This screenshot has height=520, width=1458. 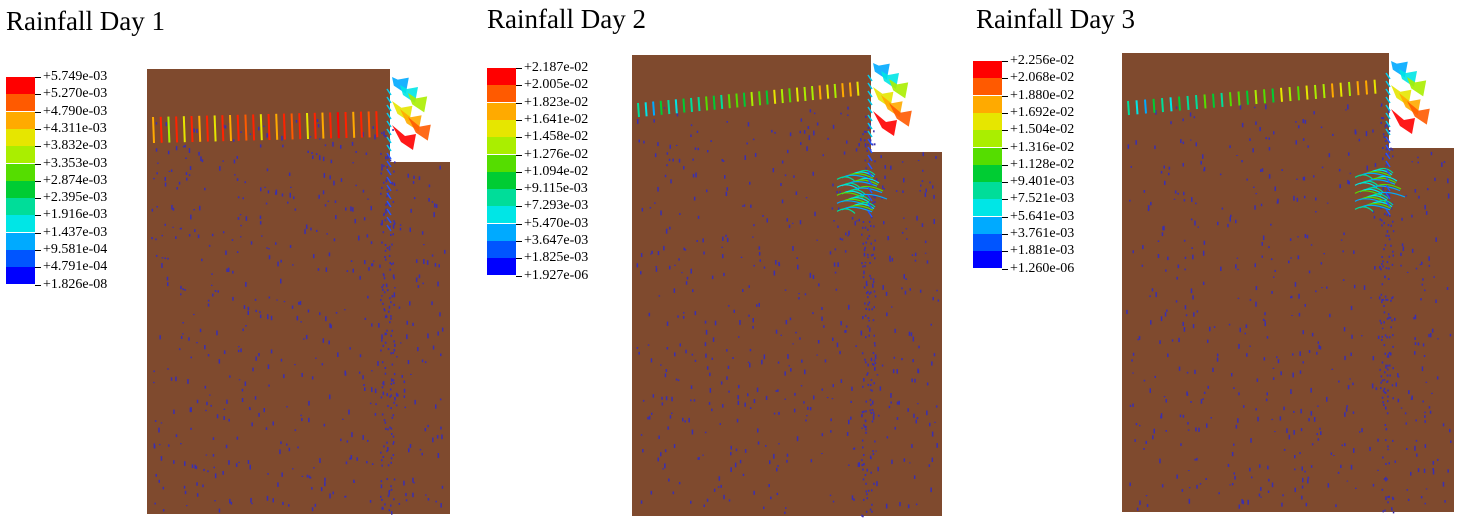 What do you see at coordinates (1278, 138) in the screenshot?
I see `flow-vectors` at bounding box center [1278, 138].